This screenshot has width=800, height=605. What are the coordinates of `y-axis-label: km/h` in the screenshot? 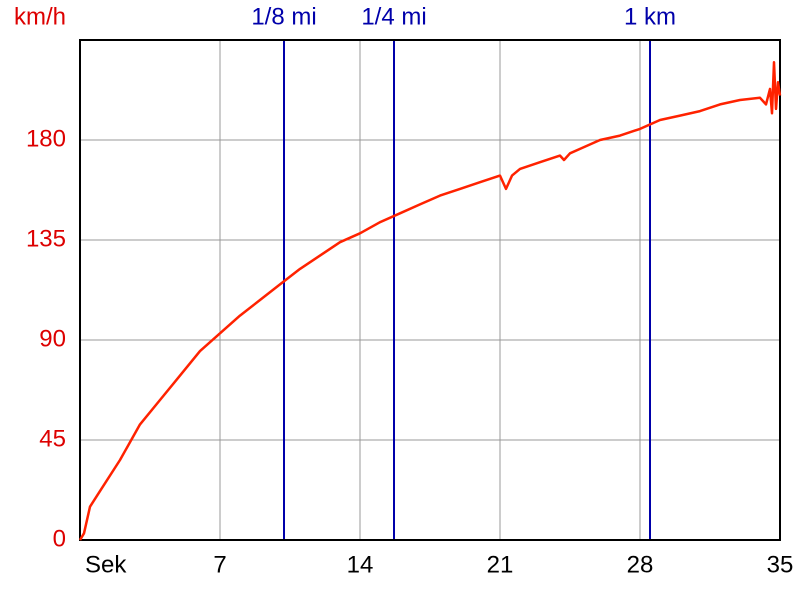 It's located at (40, 16).